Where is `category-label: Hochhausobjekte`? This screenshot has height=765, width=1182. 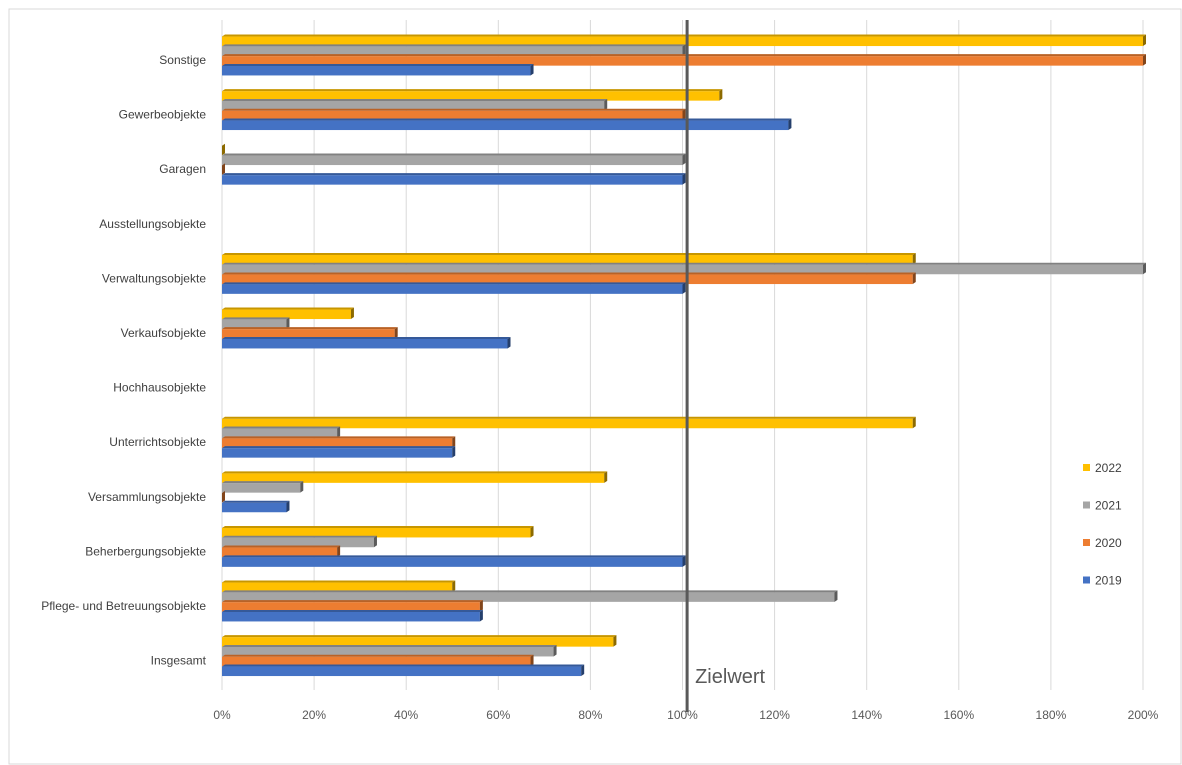
category-label: Hochhausobjekte is located at coordinates (159, 388).